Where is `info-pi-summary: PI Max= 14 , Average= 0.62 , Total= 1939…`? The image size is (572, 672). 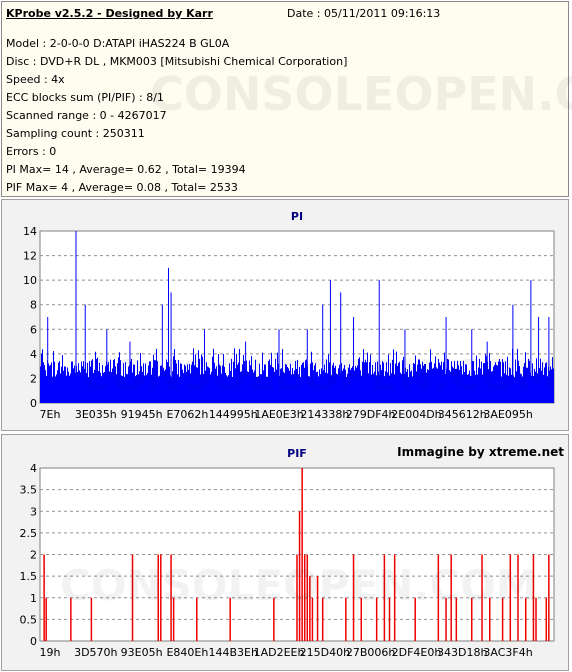
info-pi-summary: PI Max= 14 , Average= 0.62 , Total= 1939… is located at coordinates (126, 169).